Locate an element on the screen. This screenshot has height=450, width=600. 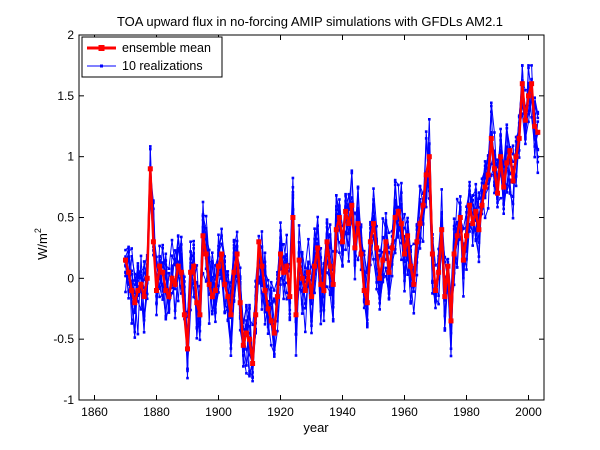
y-tick-label: 1 is located at coordinates (70, 157).